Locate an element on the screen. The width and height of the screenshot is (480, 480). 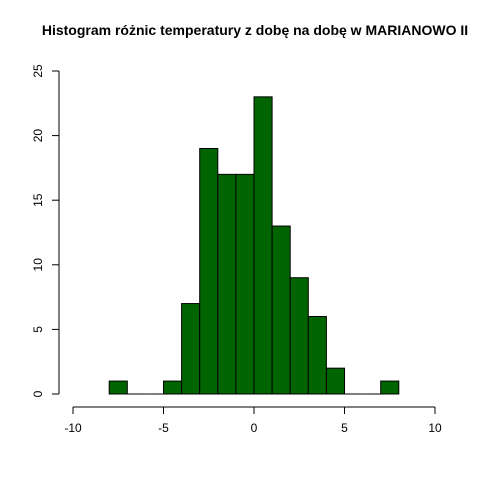
y-tick-label: 10 is located at coordinates (38, 265).